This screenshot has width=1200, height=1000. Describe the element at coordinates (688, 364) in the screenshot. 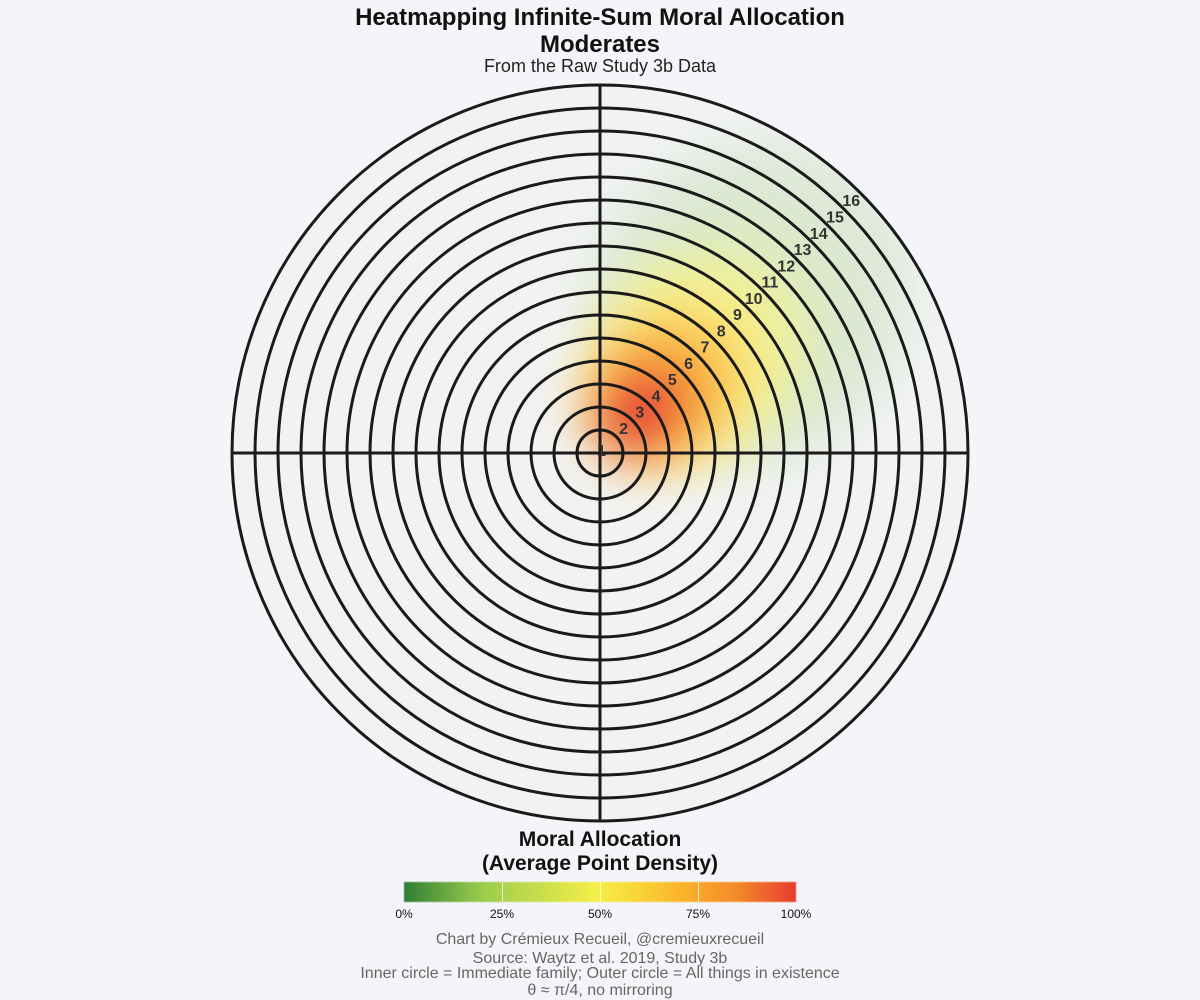

I see `ring-label-6: 6` at that location.